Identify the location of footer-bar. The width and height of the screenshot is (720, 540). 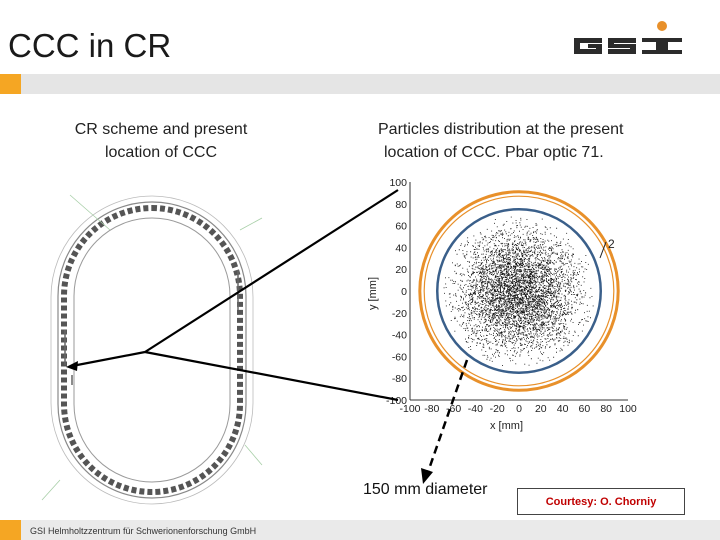
(370, 530).